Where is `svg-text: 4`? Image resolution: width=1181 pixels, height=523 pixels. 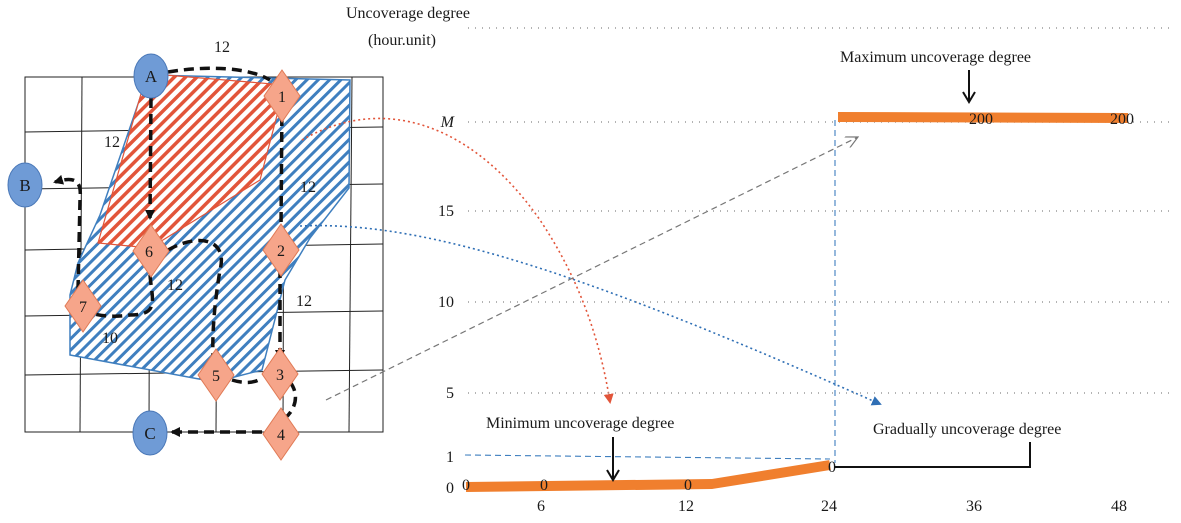
svg-text: 4 is located at coordinates (281, 435).